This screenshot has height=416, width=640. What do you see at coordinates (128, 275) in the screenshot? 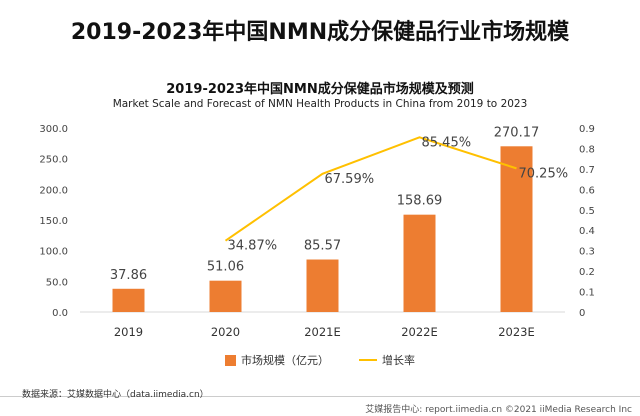
I see `bar-value-label: 37.86` at bounding box center [128, 275].